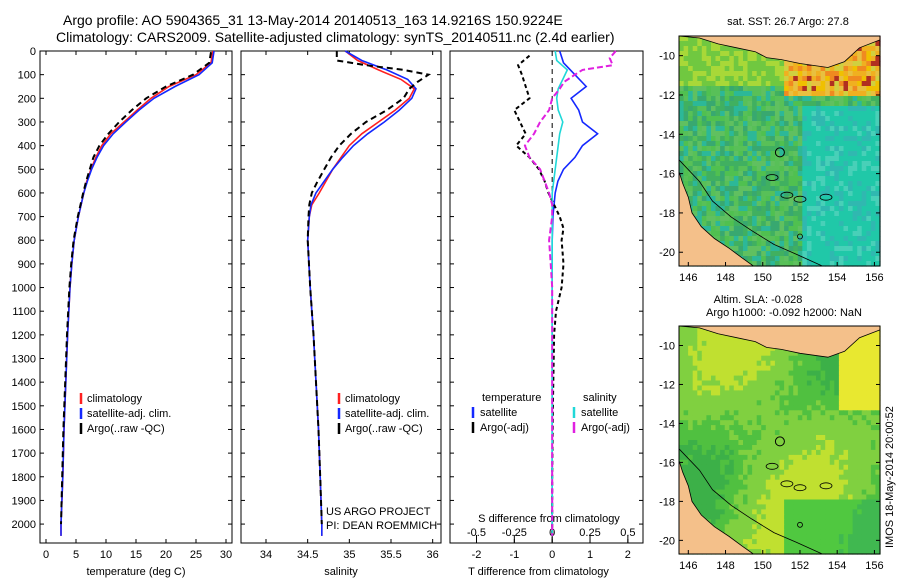  I want to click on legend-label: Argo(..raw -QC), so click(126, 429).